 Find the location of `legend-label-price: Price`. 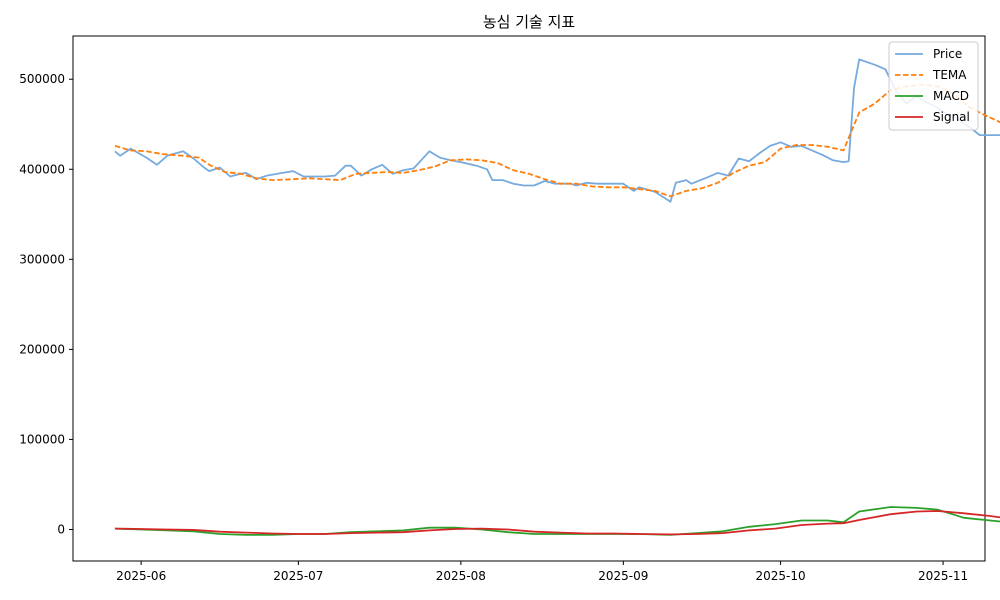

legend-label-price: Price is located at coordinates (947, 54).